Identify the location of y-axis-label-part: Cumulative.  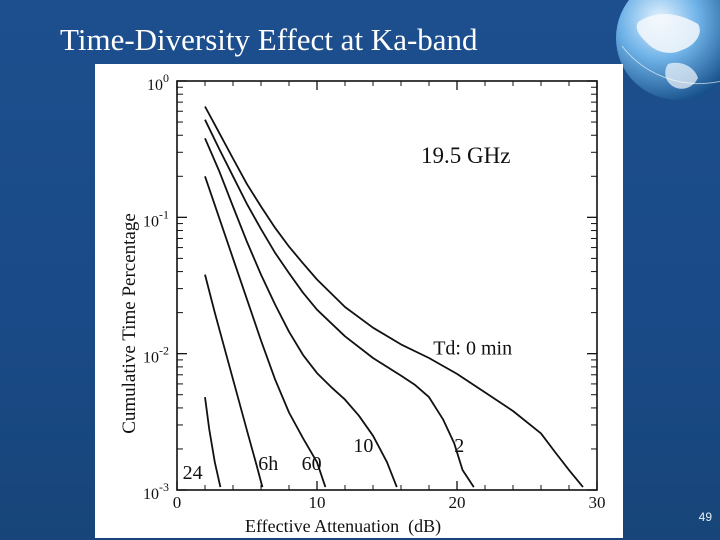
(129, 389).